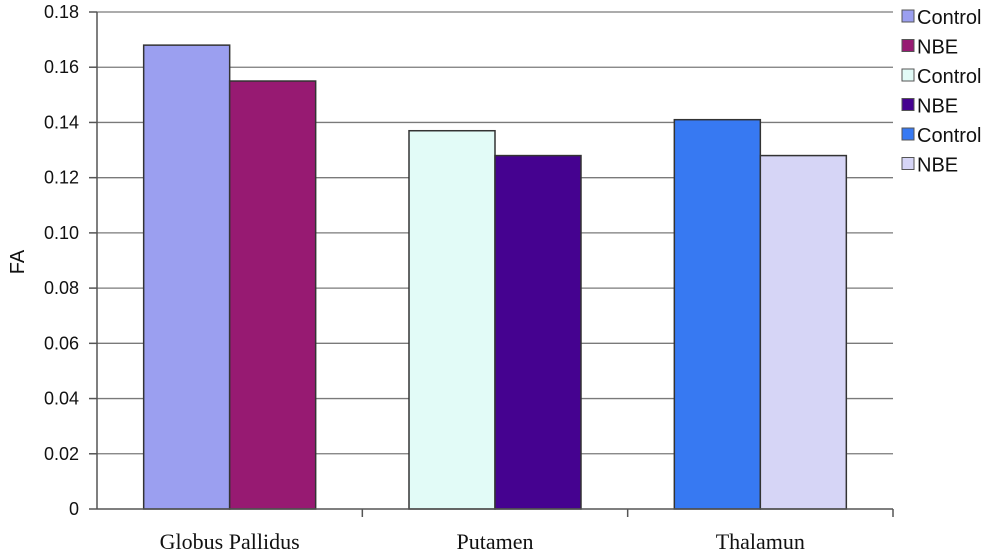 The width and height of the screenshot is (1000, 555). I want to click on y-axis-title: FA, so click(18, 261).